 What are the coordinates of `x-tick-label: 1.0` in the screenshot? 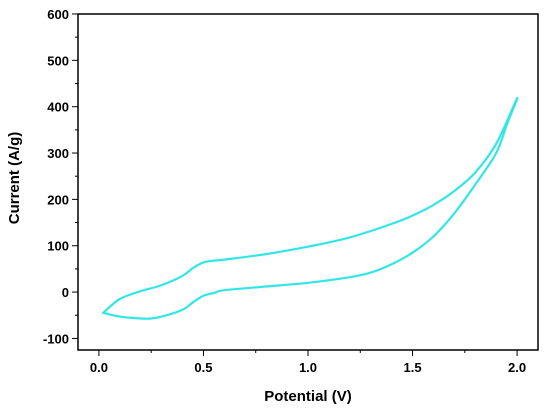 It's located at (308, 367).